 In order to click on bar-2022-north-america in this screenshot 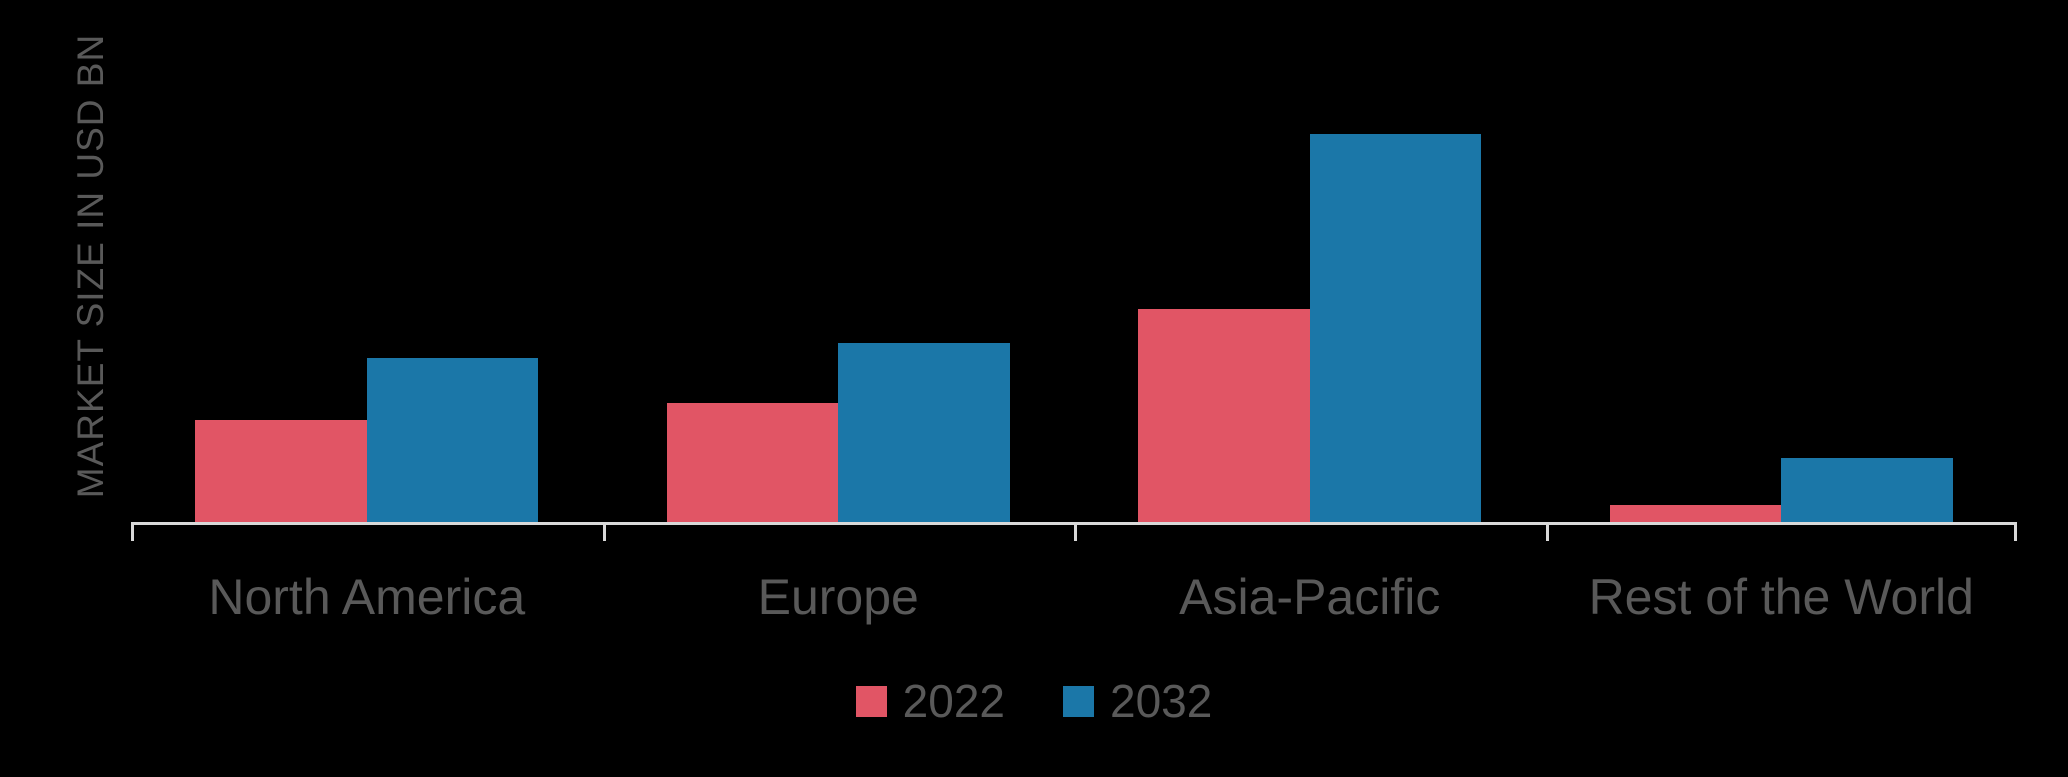, I will do `click(281, 472)`.